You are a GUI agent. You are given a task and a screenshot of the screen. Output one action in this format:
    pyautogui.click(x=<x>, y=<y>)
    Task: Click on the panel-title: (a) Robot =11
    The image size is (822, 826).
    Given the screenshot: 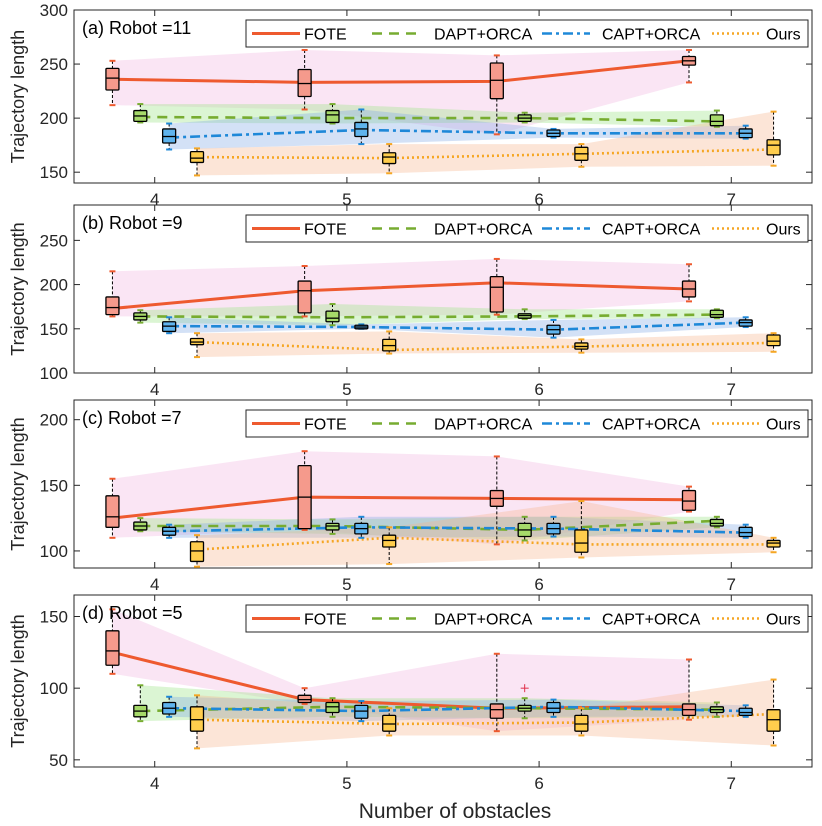 What is the action you would take?
    pyautogui.click(x=136, y=28)
    